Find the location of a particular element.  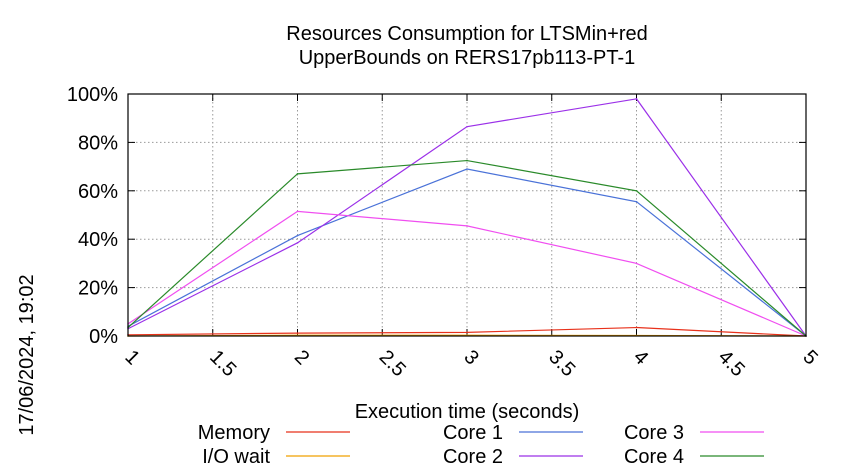

y-tick-label: 40% is located at coordinates (98, 240).